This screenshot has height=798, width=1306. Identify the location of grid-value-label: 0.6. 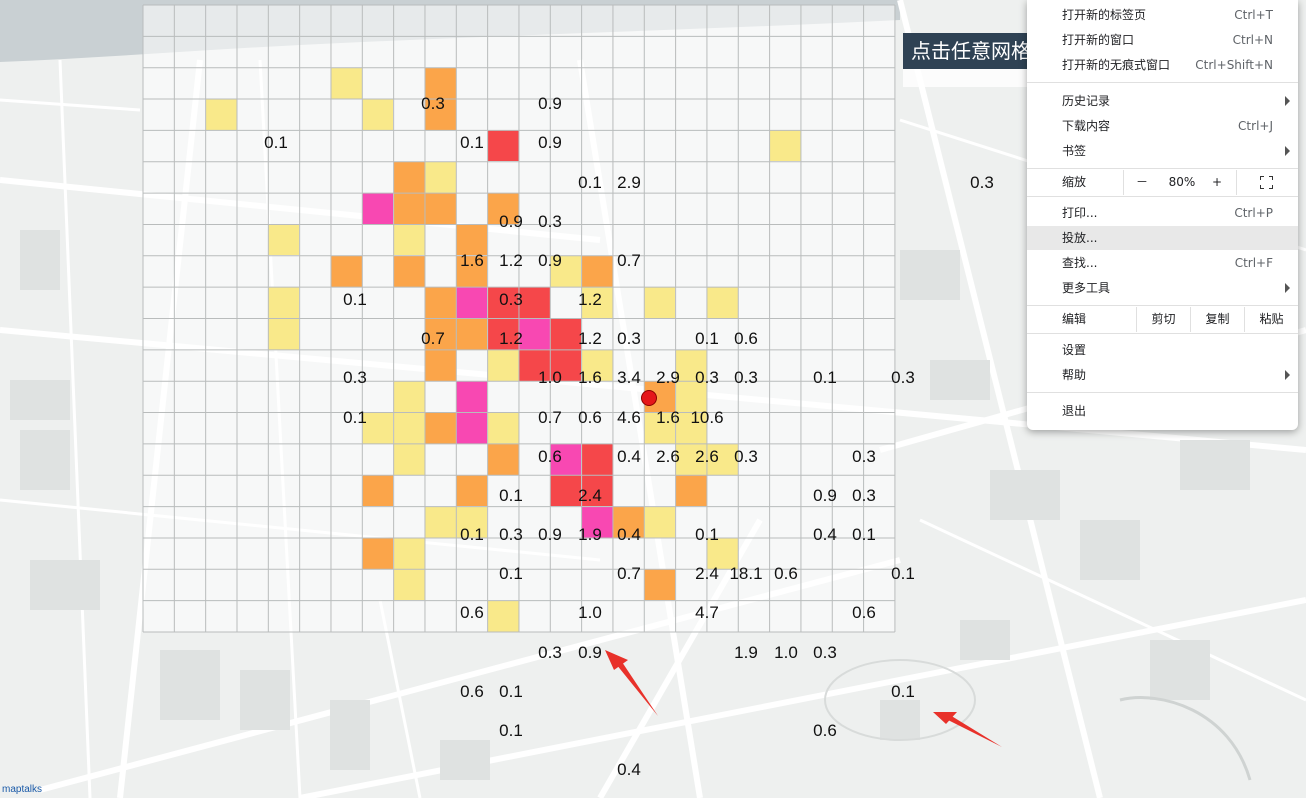
(472, 612).